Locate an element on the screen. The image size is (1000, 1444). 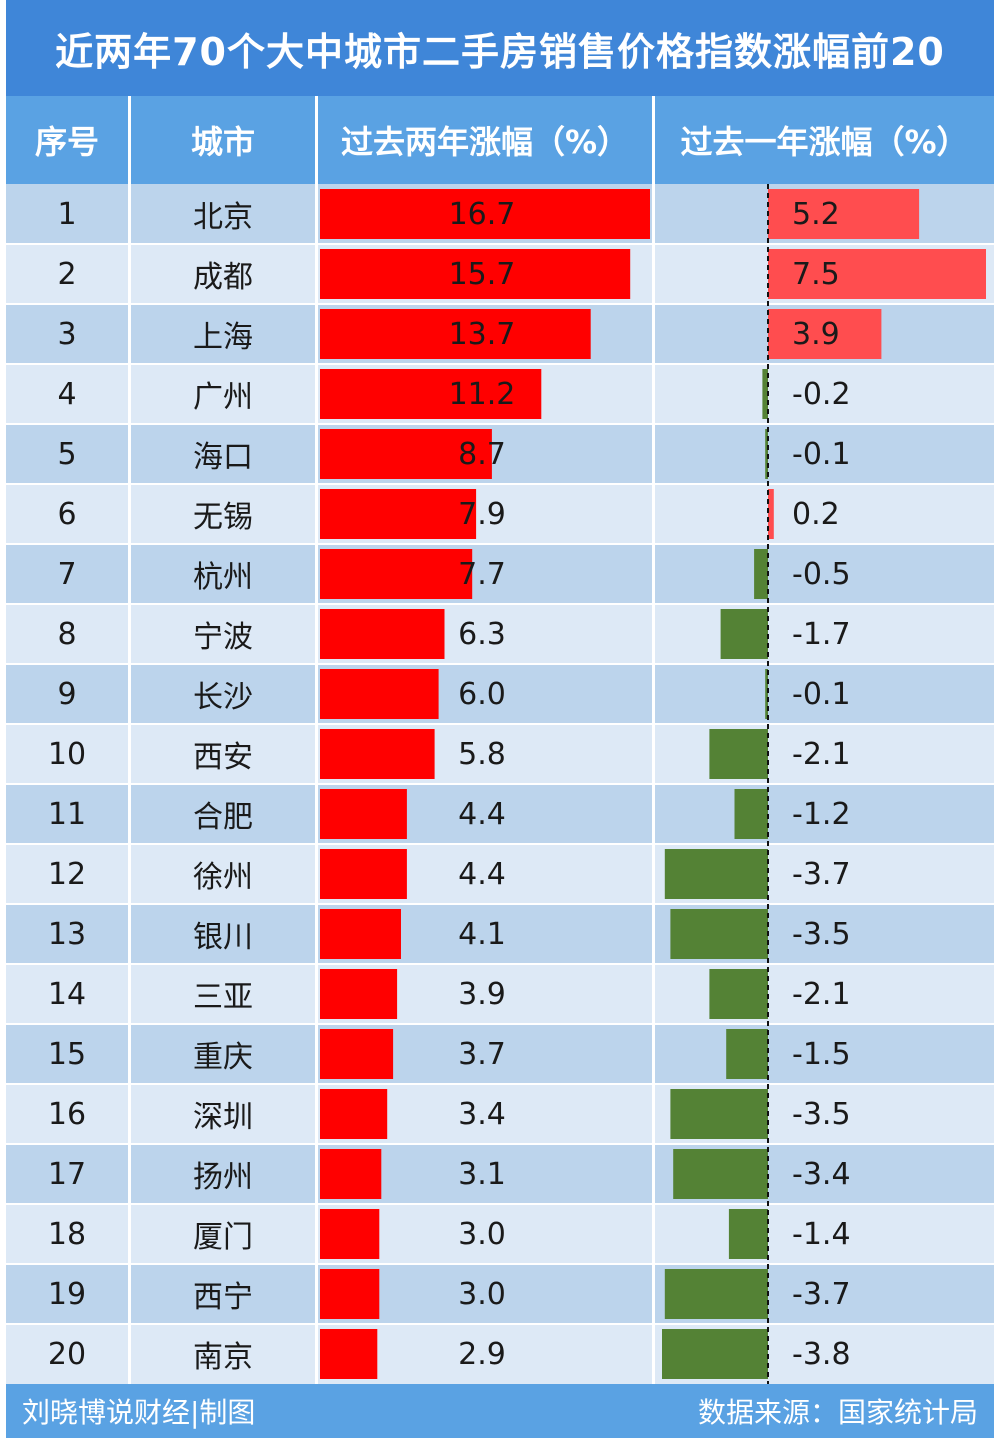
rank-cell: 16 is located at coordinates (67, 1114).